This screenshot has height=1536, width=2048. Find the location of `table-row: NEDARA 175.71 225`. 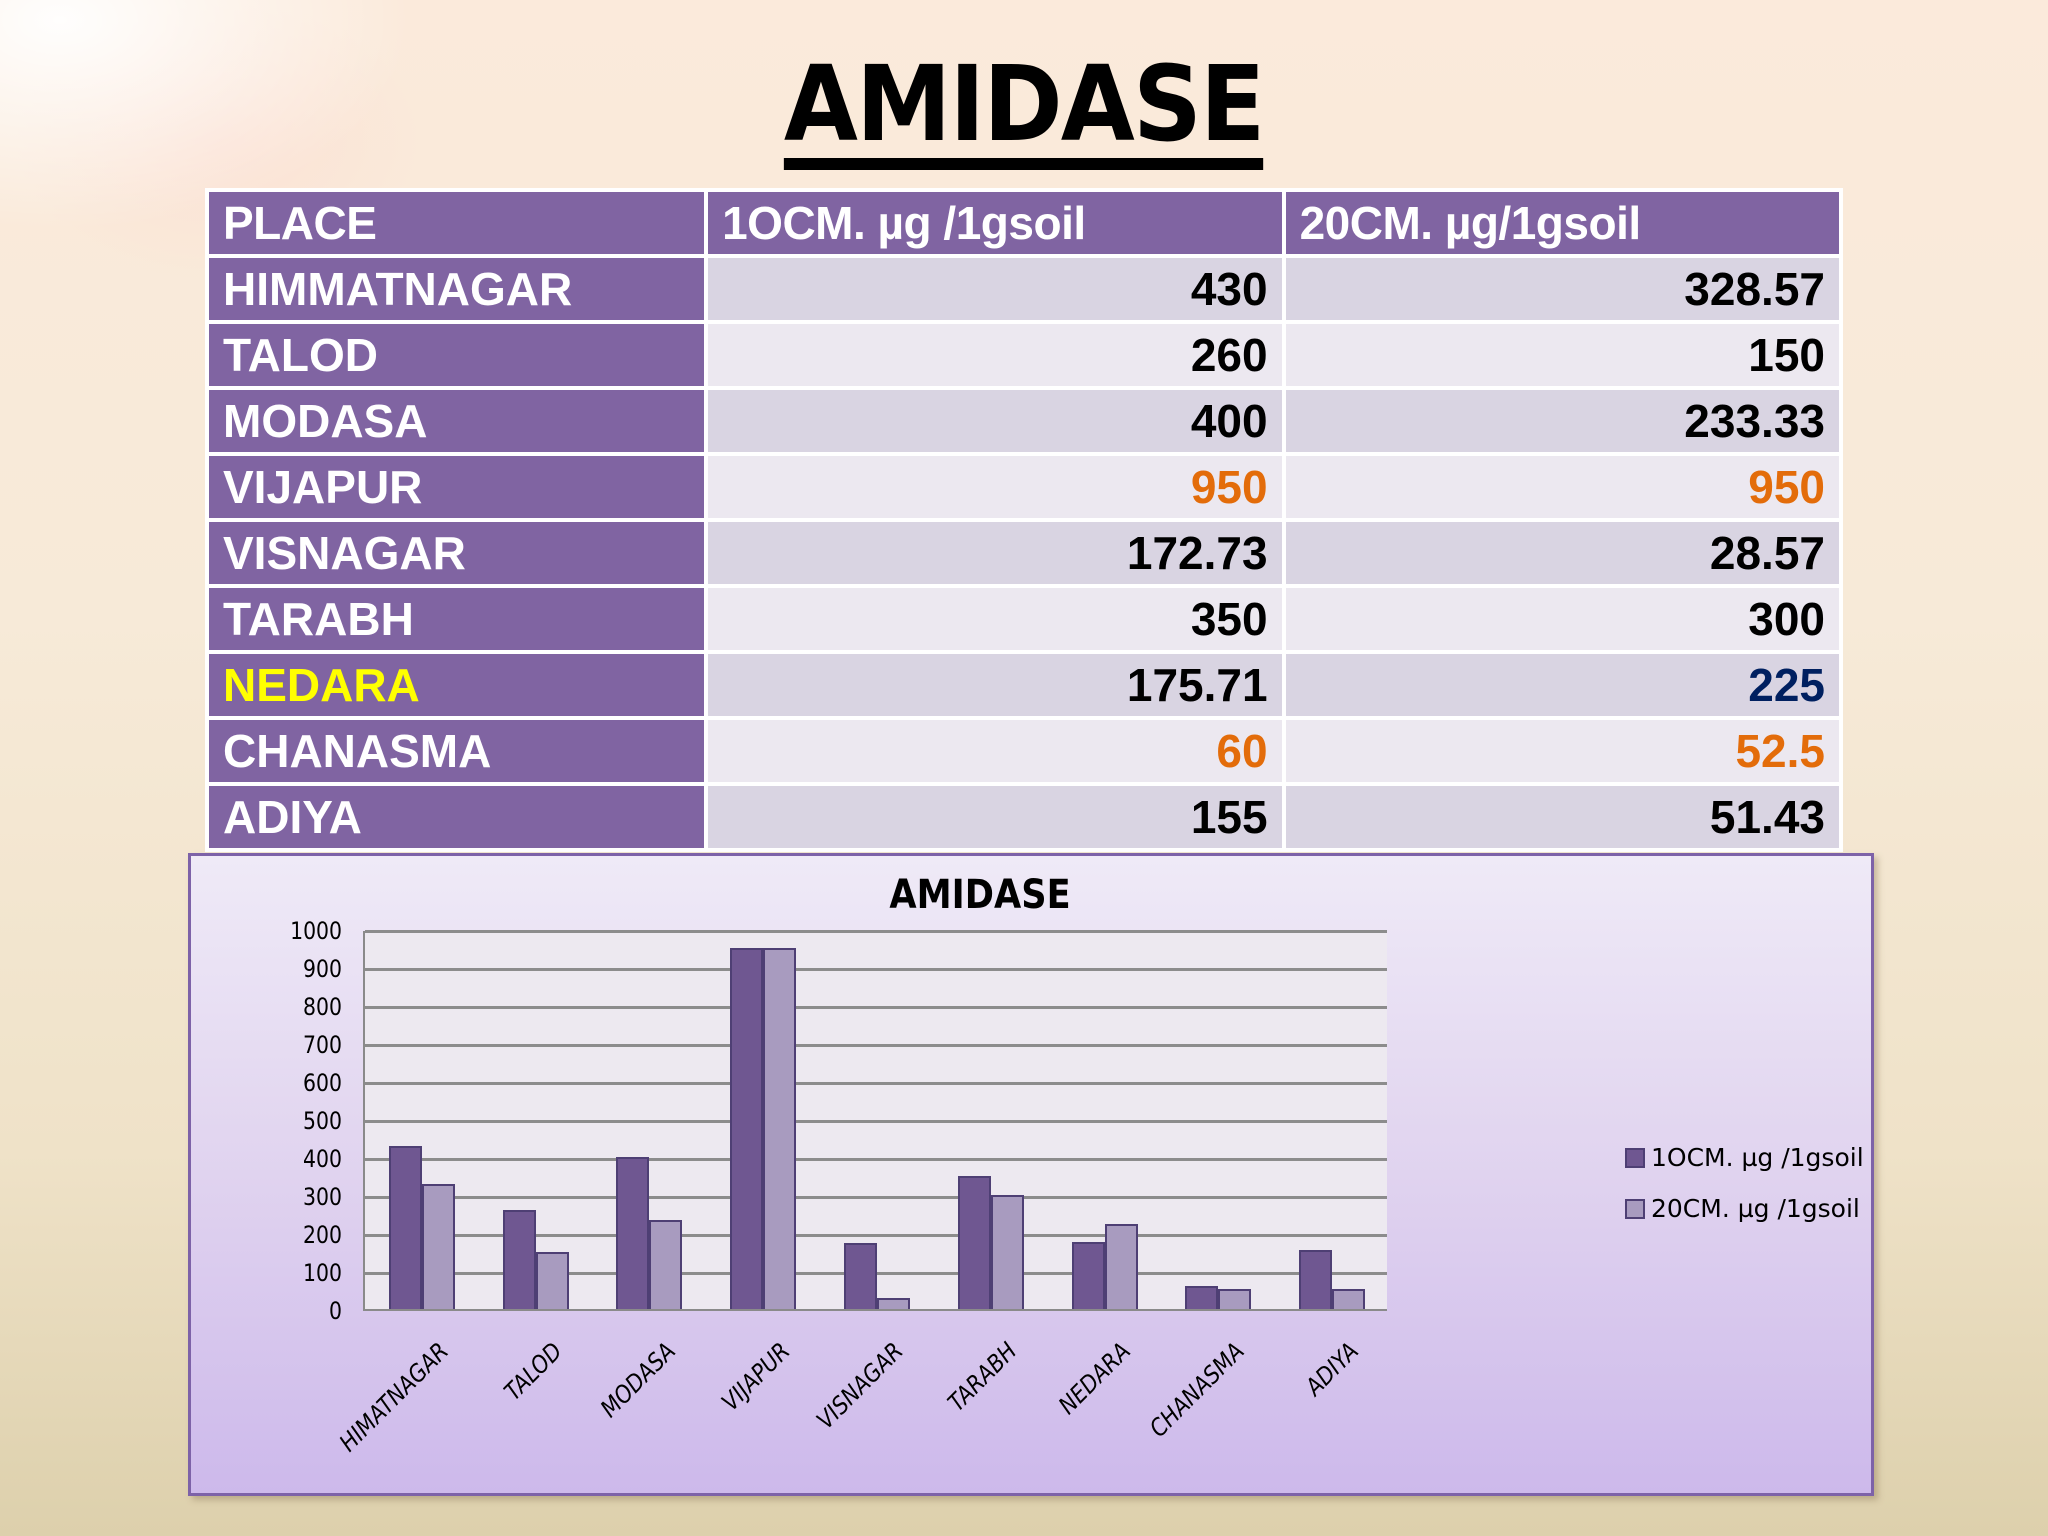

table-row: NEDARA 175.71 225 is located at coordinates (1024, 685).